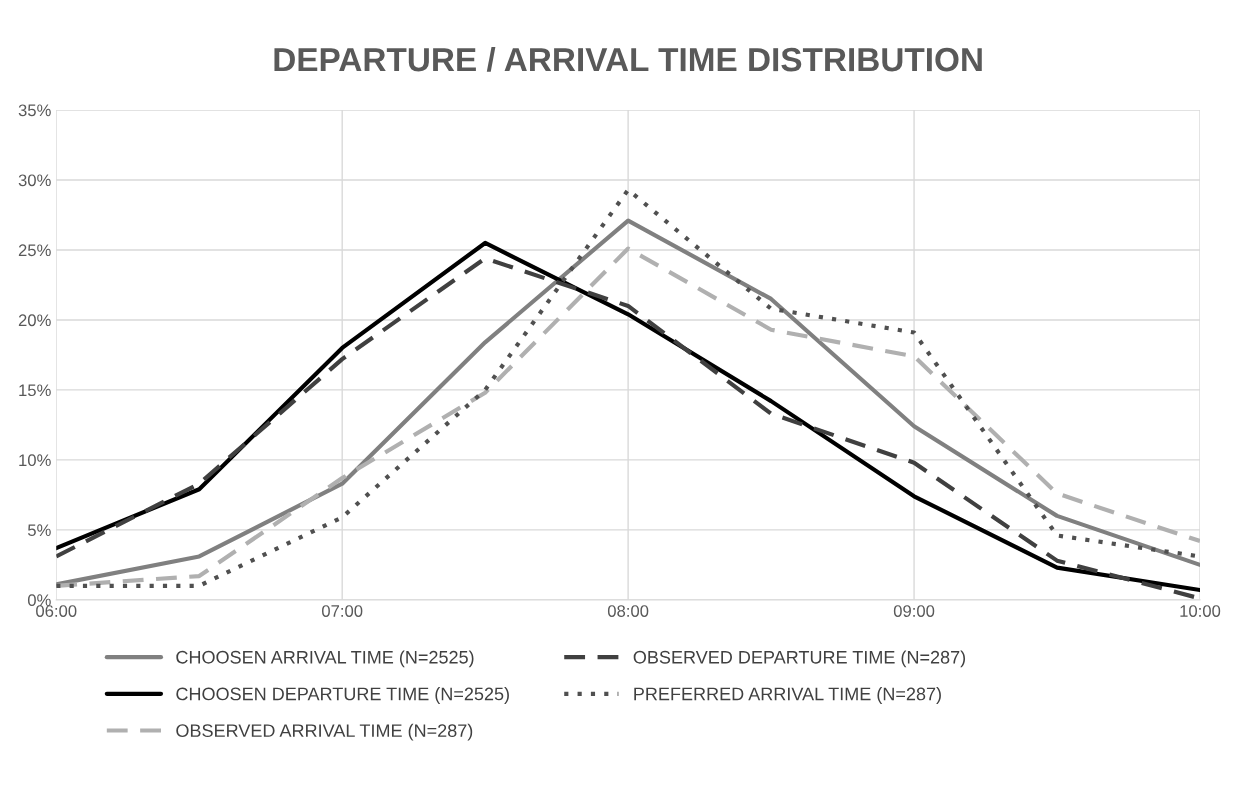 The width and height of the screenshot is (1250, 803). Describe the element at coordinates (56, 611) in the screenshot. I see `x-tick-label: 06:00` at that location.